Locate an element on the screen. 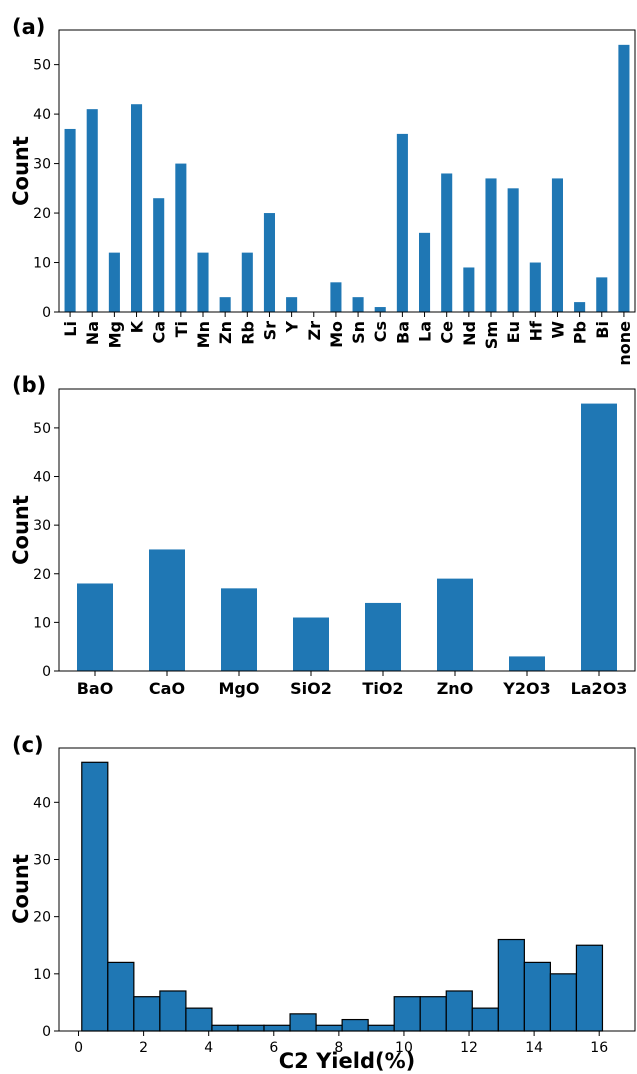 Image resolution: width=637 pixels, height=1074 pixels. panel-a-bar-Nd is located at coordinates (469, 289).